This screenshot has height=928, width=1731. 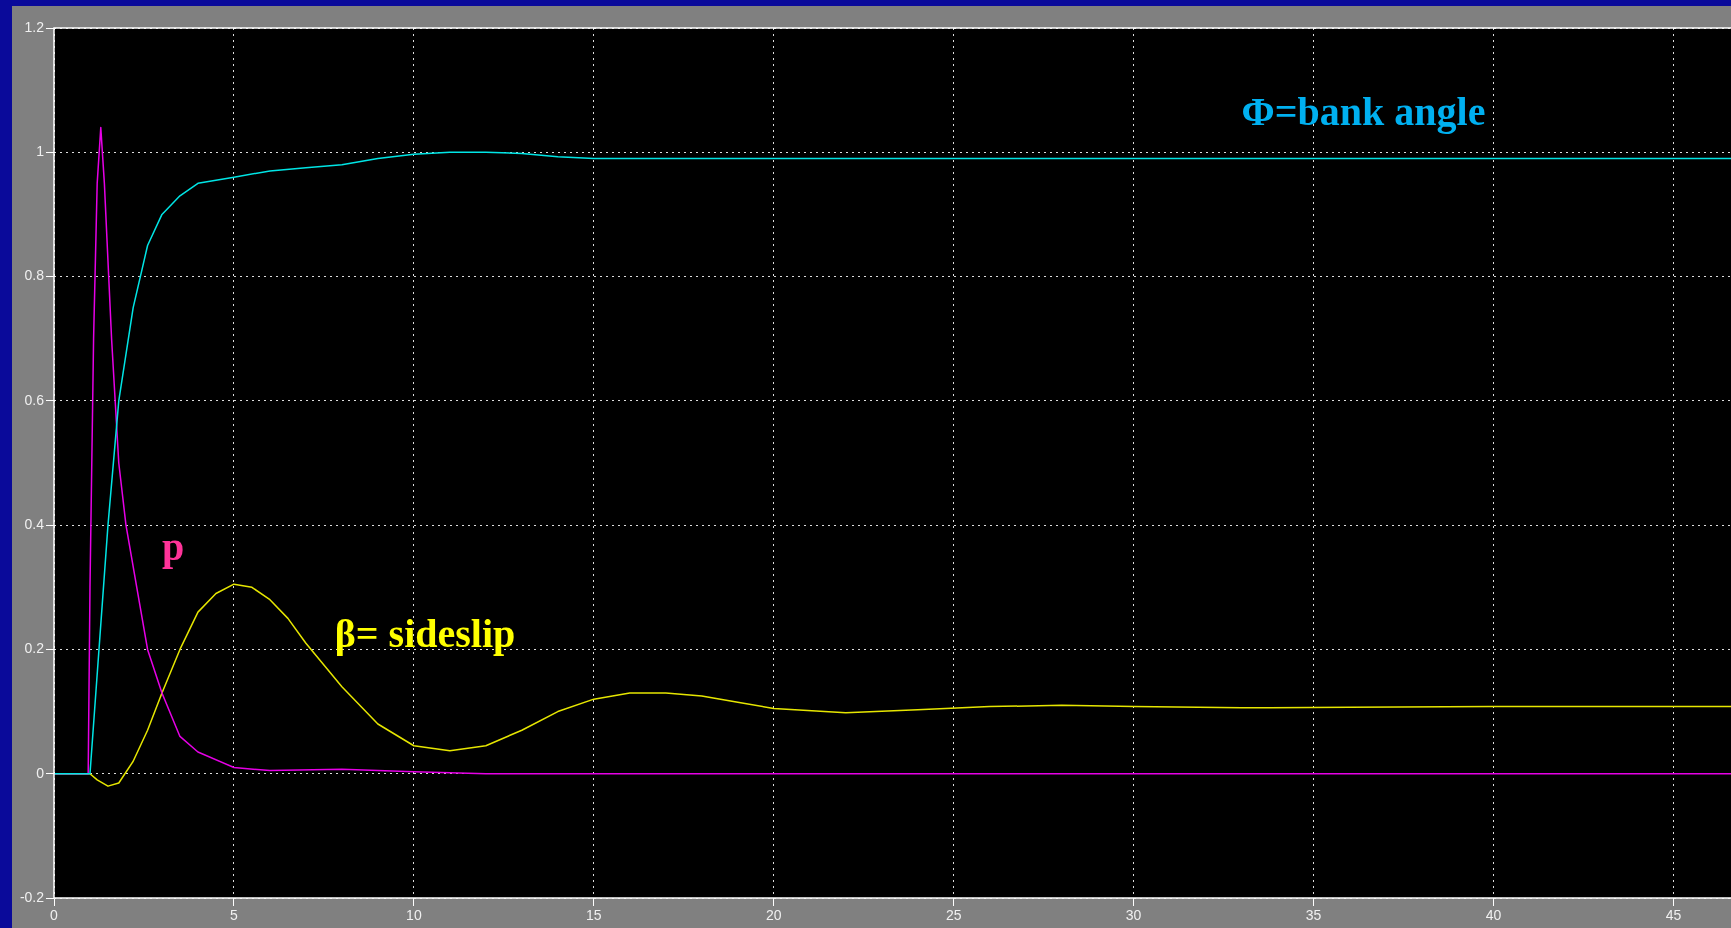 What do you see at coordinates (1133, 915) in the screenshot?
I see `x-tick-label: 30` at bounding box center [1133, 915].